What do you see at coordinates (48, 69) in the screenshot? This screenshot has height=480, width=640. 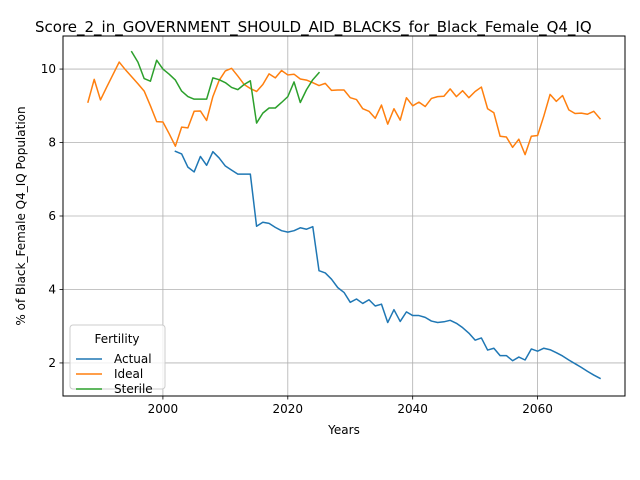 I see `y-tick-label: 10` at bounding box center [48, 69].